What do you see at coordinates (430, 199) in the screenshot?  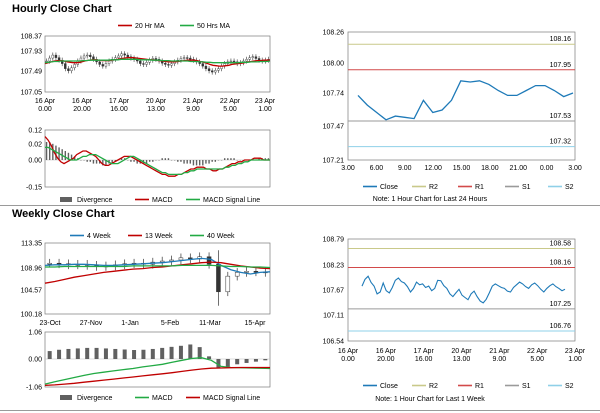 I see `hourly-close-note: Note: 1 Hour Chart for Last 24 Hours` at bounding box center [430, 199].